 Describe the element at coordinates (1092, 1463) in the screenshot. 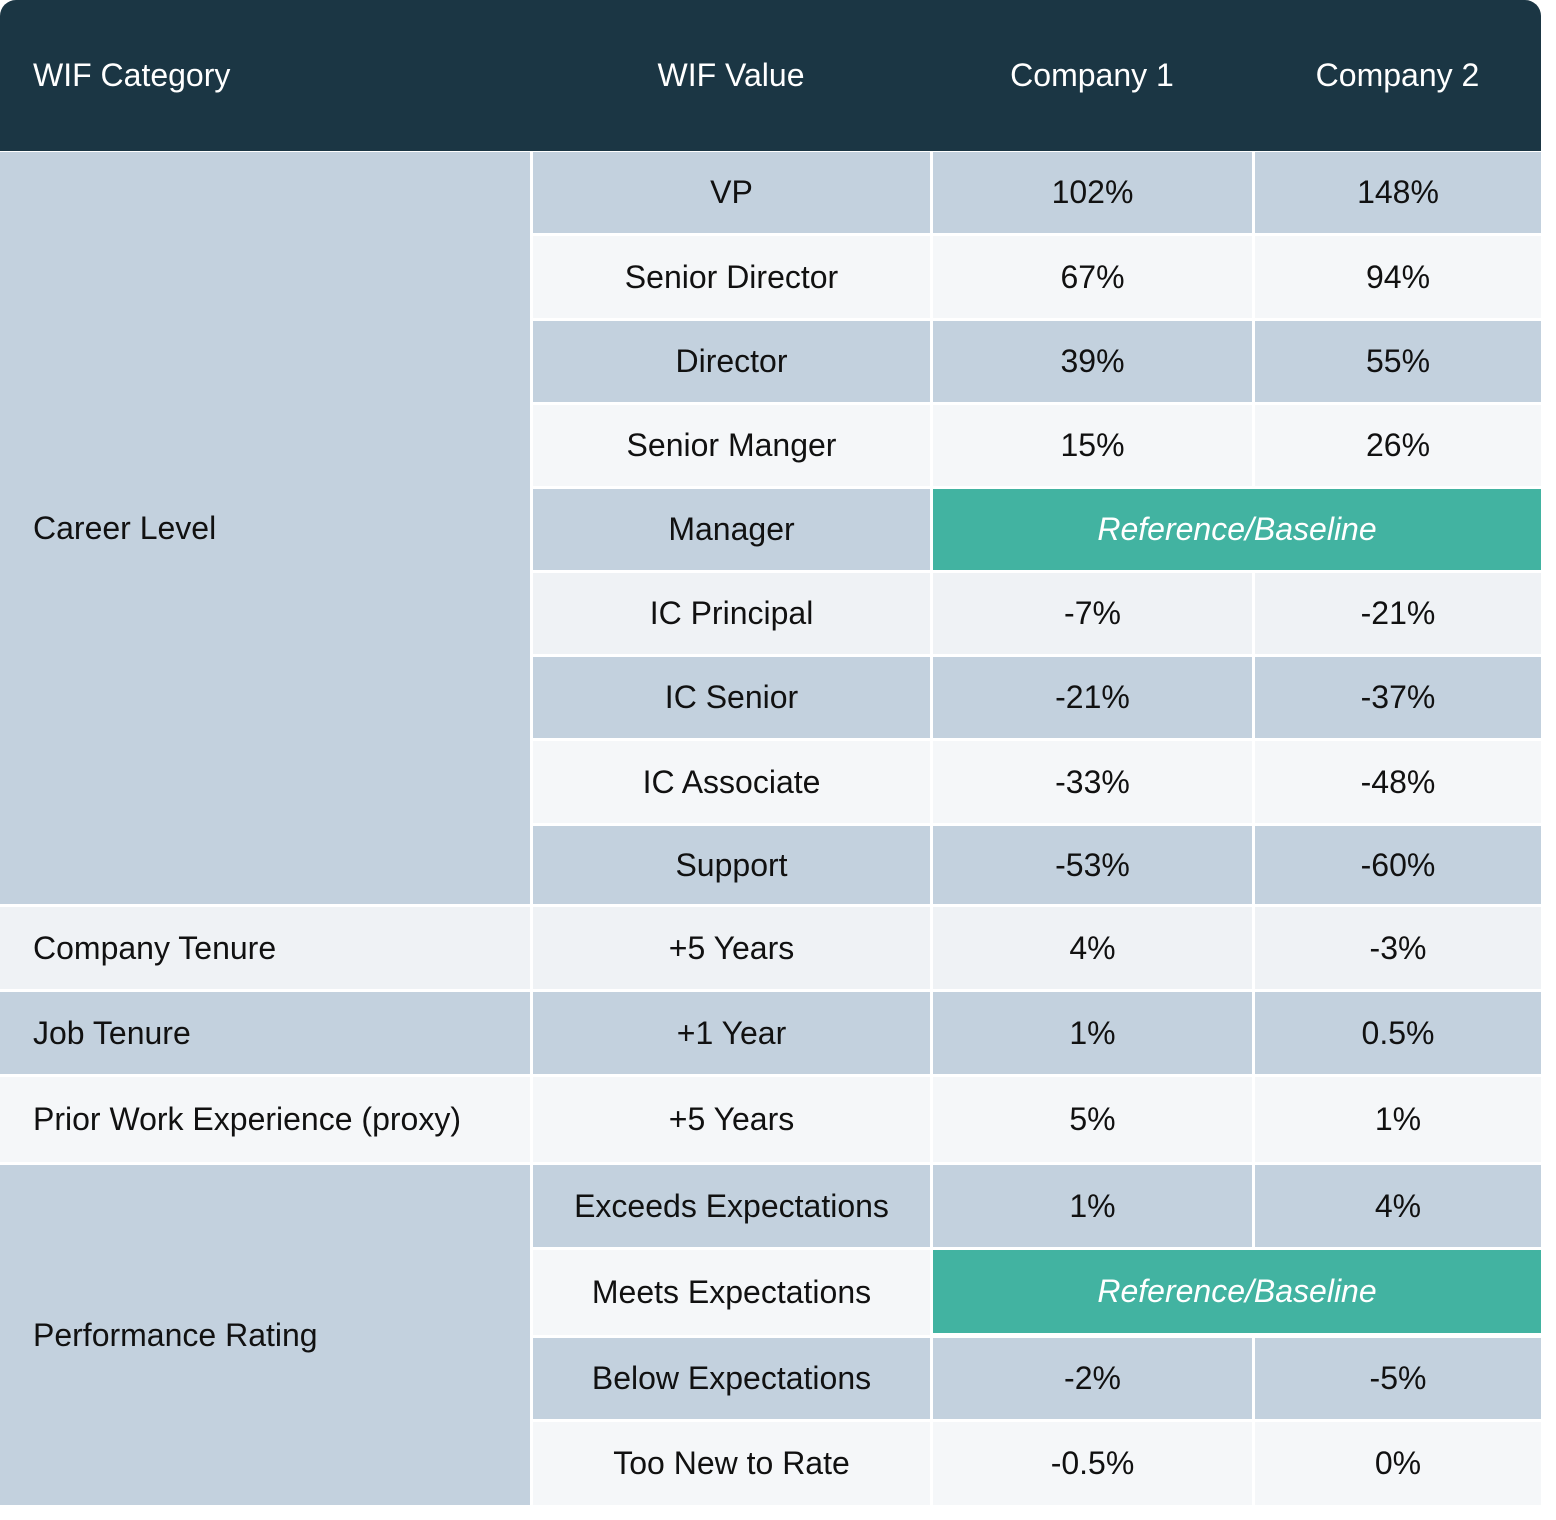

I see `company-1-cell: -0.5%` at that location.